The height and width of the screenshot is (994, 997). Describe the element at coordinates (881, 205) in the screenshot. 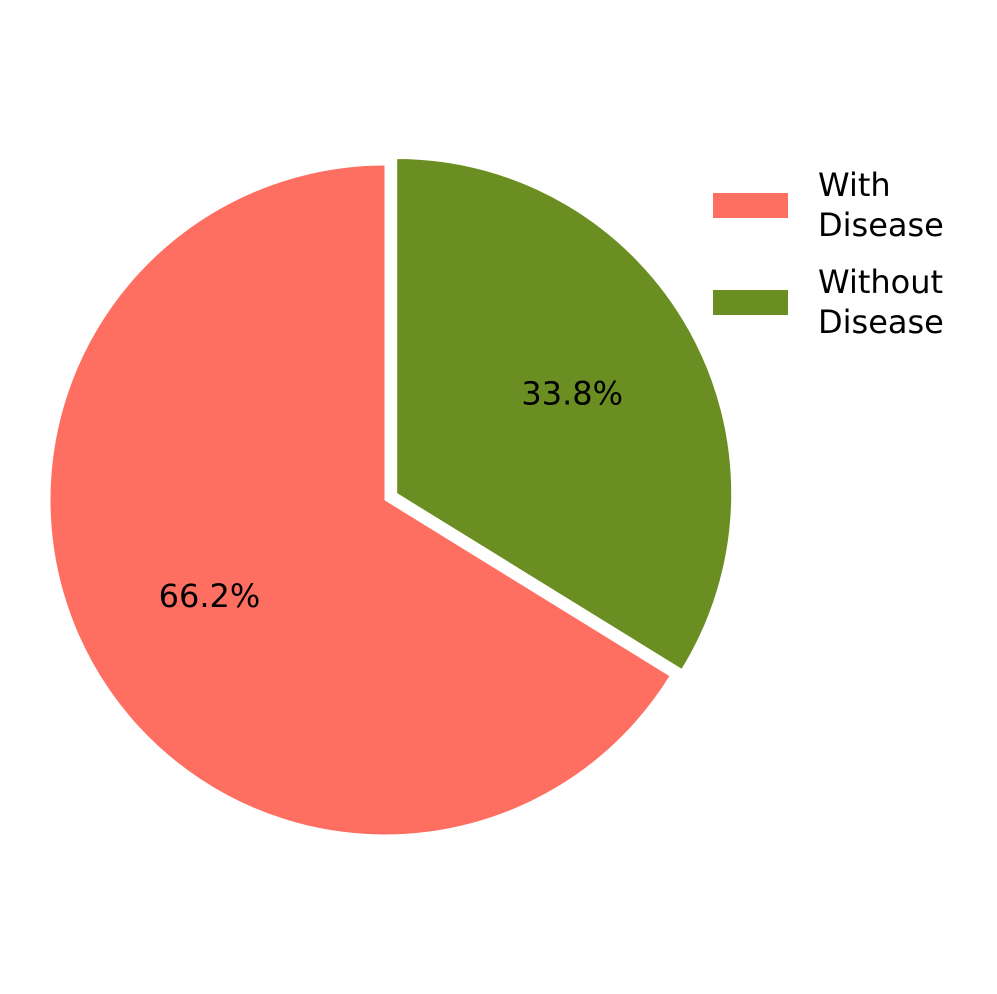

I see `legend-label: With Disease` at that location.